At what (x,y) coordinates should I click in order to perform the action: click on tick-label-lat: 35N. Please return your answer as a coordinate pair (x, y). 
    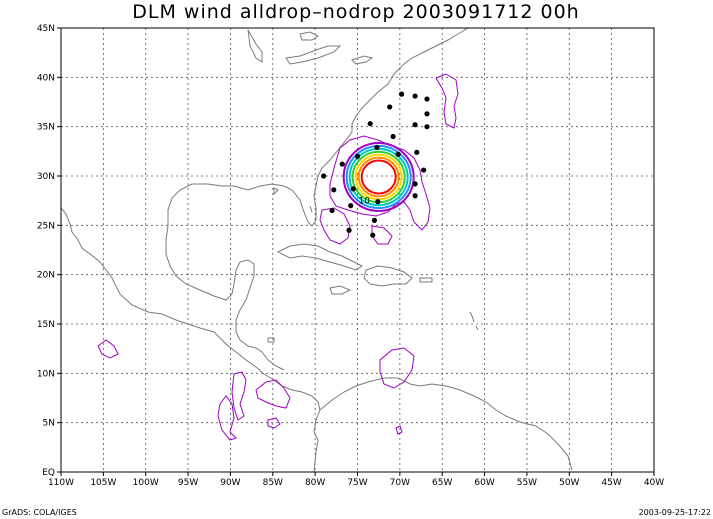
    Looking at the image, I should click on (46, 128).